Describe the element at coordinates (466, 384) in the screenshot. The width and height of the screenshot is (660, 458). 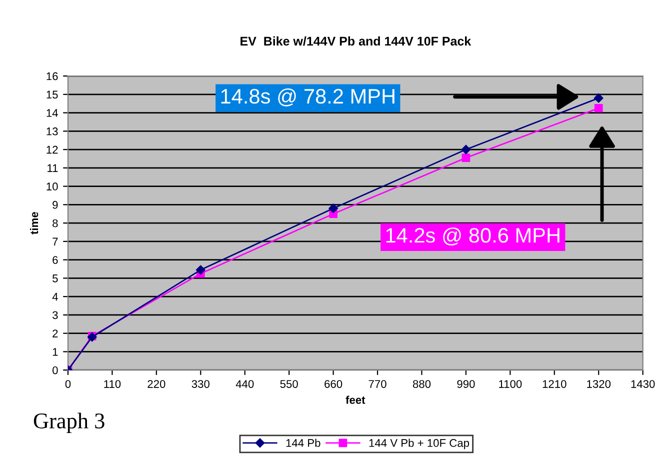
I see `x-tick-label: 990` at that location.